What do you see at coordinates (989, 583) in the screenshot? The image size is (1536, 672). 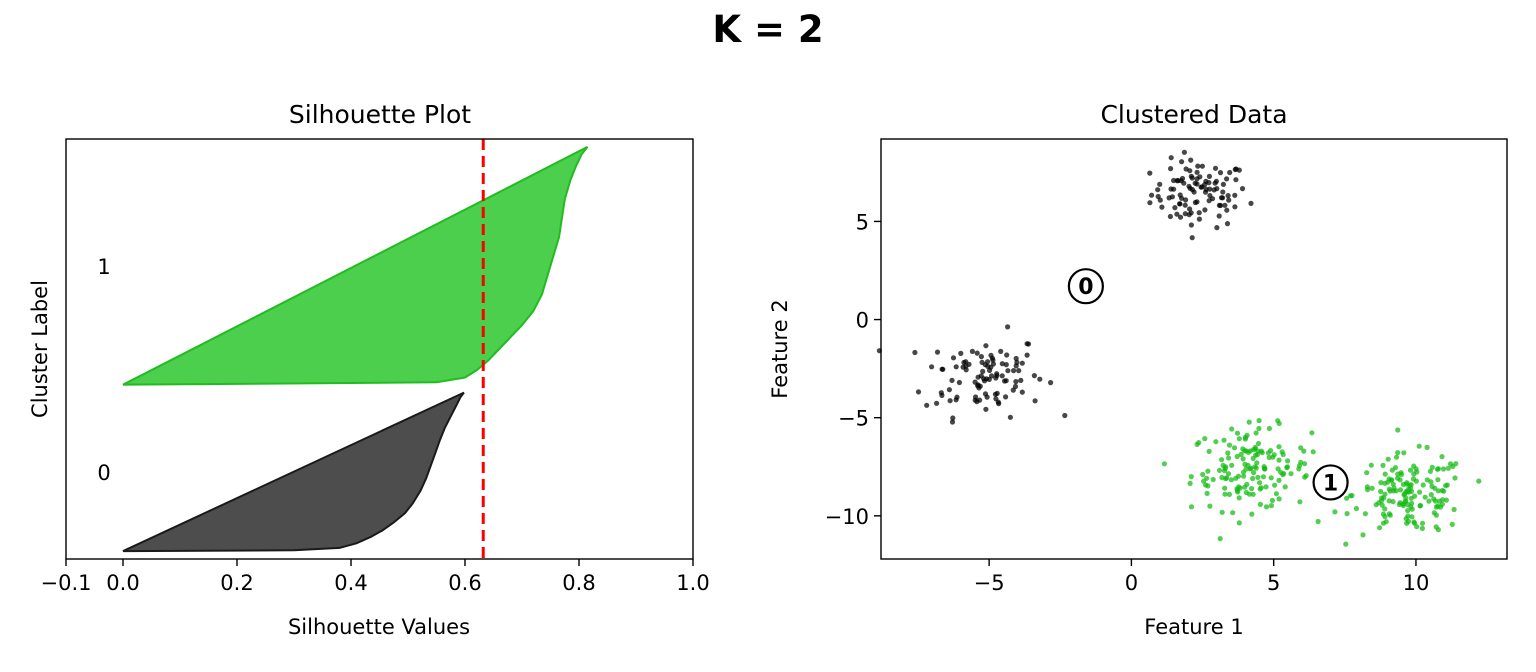 I see `x-tick-label: −5` at bounding box center [989, 583].